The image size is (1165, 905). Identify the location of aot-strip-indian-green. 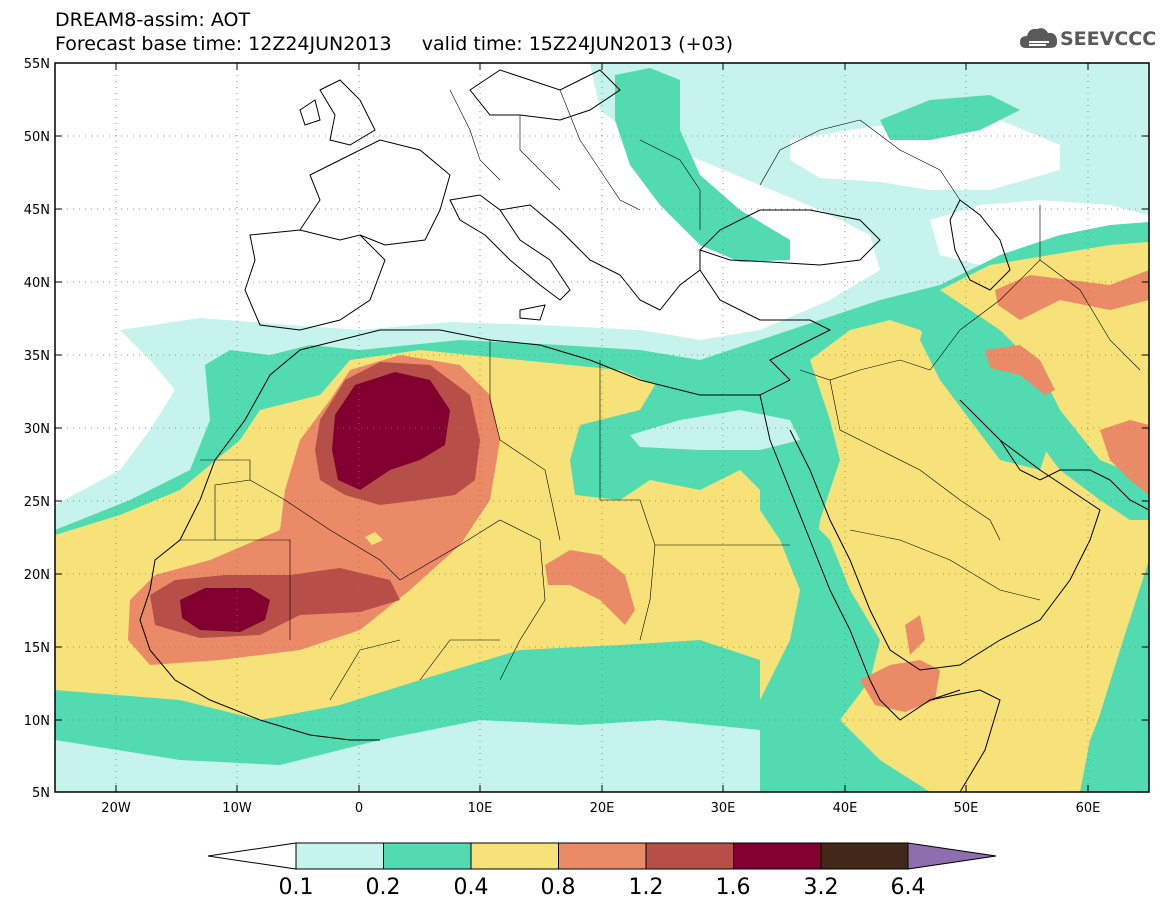
(1114, 676).